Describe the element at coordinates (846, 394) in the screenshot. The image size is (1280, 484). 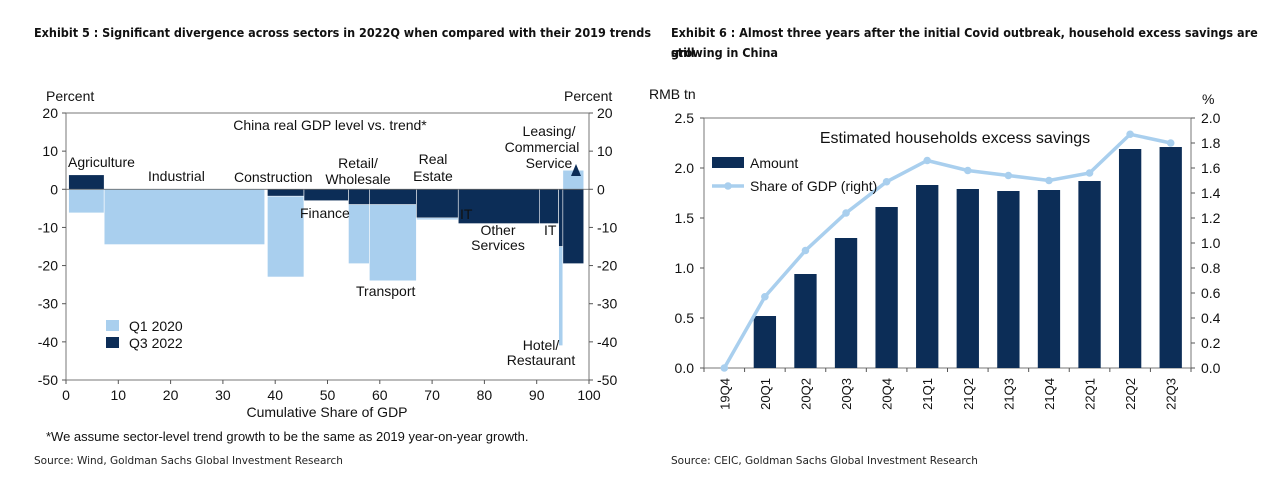
I see `x-tick-label: 20Q3` at that location.